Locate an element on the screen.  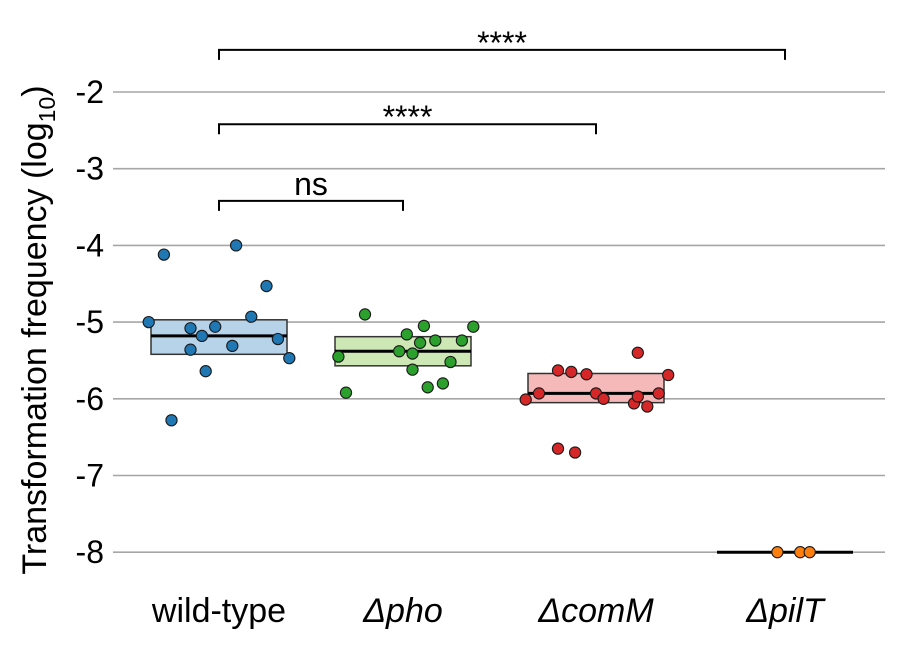
y-axis-label-subscript: 10 is located at coordinates (47, 110).